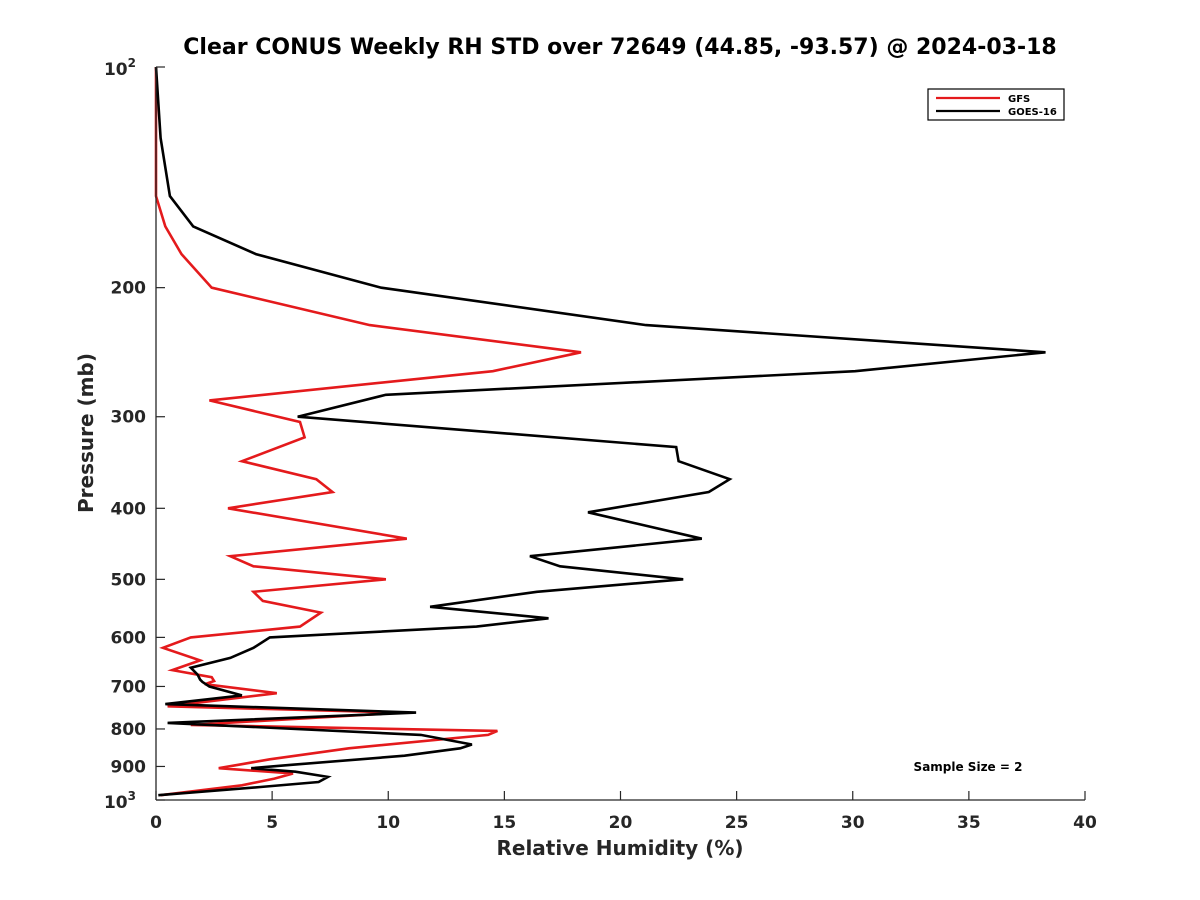  What do you see at coordinates (737, 823) in the screenshot?
I see `x-tick-label: 25` at bounding box center [737, 823].